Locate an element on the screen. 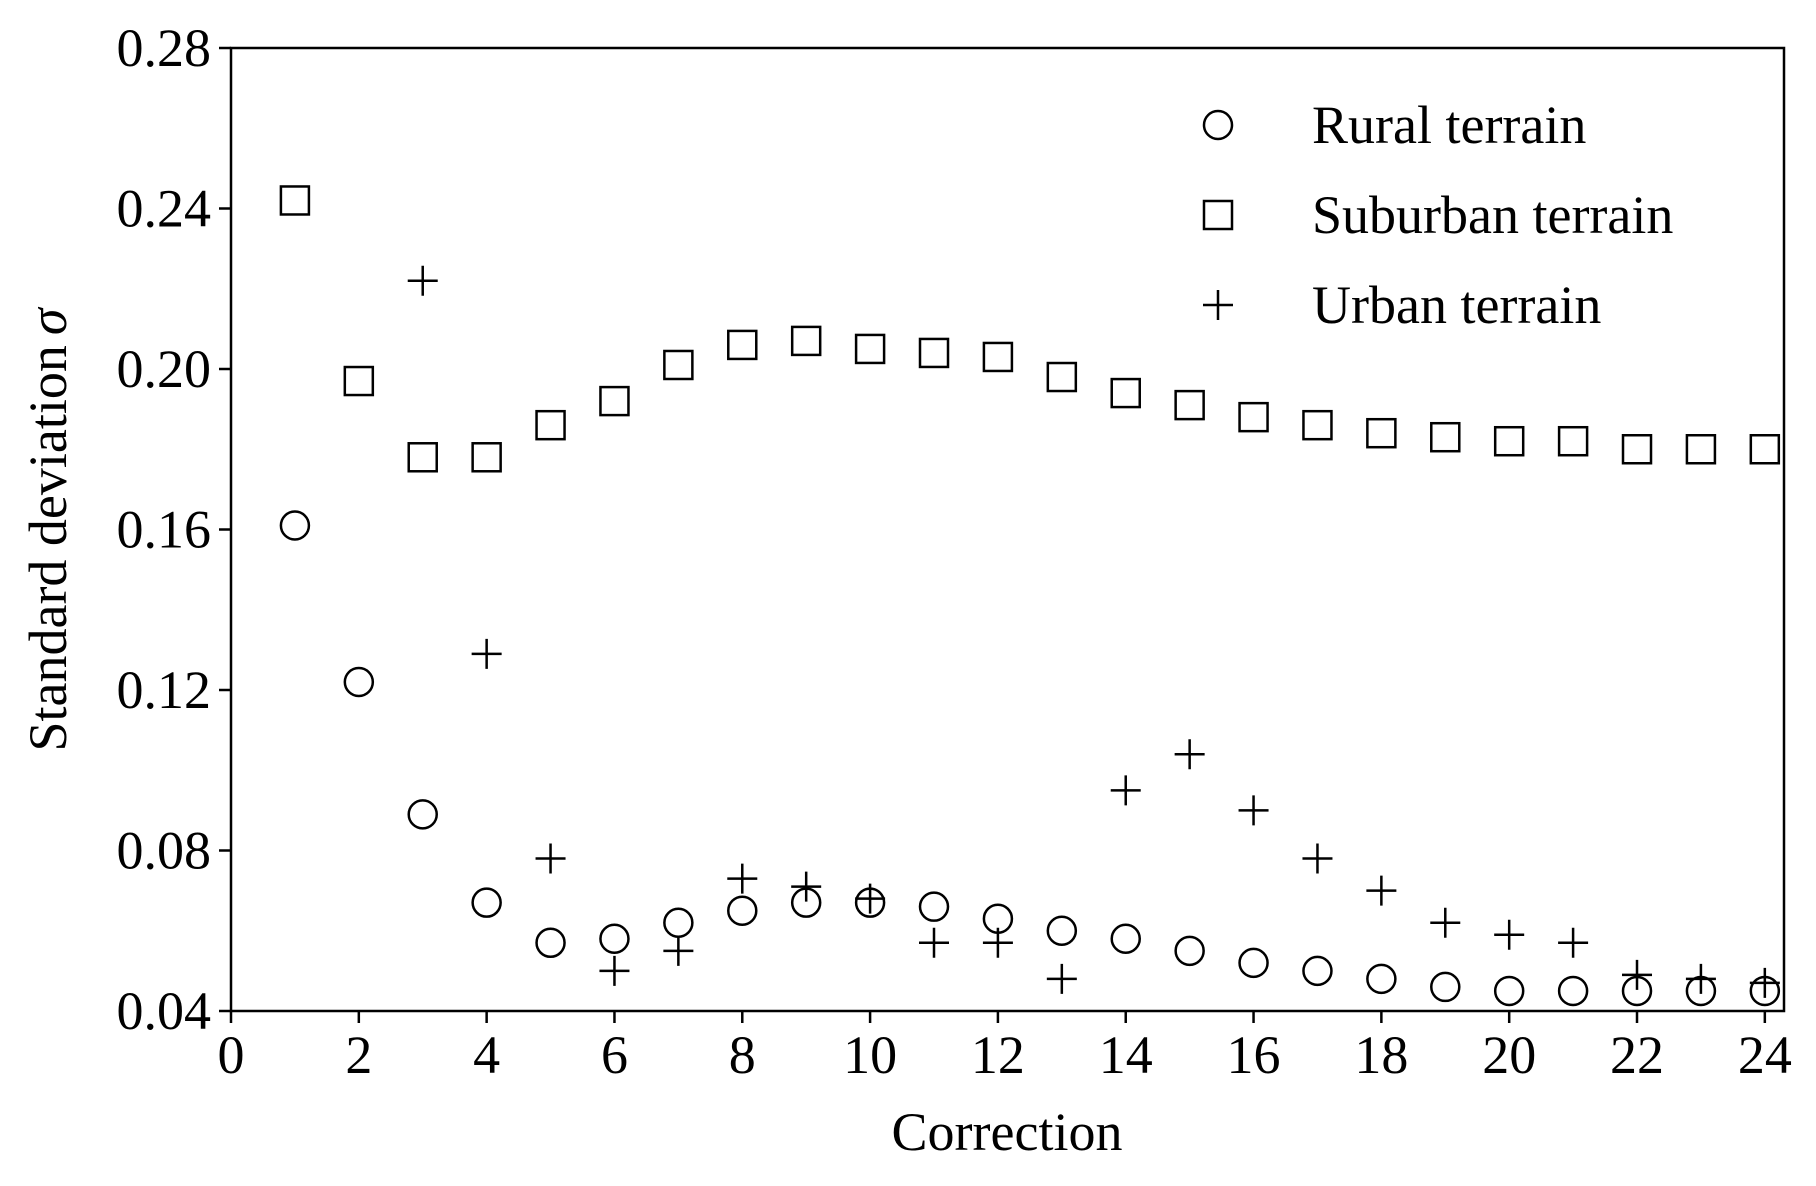  y-tick-label: 0.04 is located at coordinates (164, 1011).